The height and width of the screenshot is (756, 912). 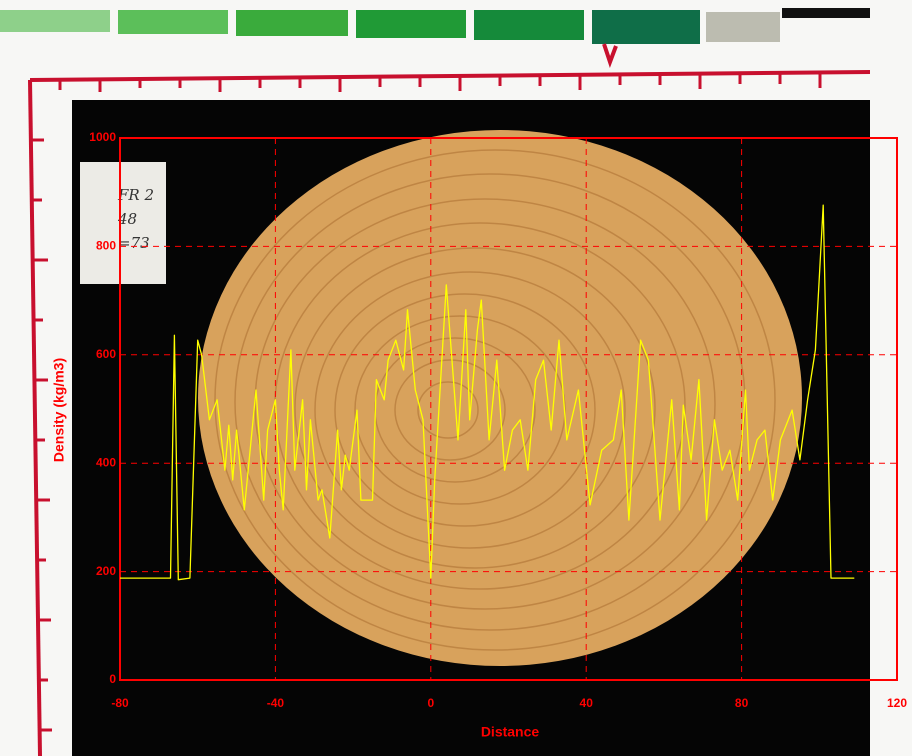 What do you see at coordinates (106, 246) in the screenshot?
I see `y-tick-label: 800` at bounding box center [106, 246].